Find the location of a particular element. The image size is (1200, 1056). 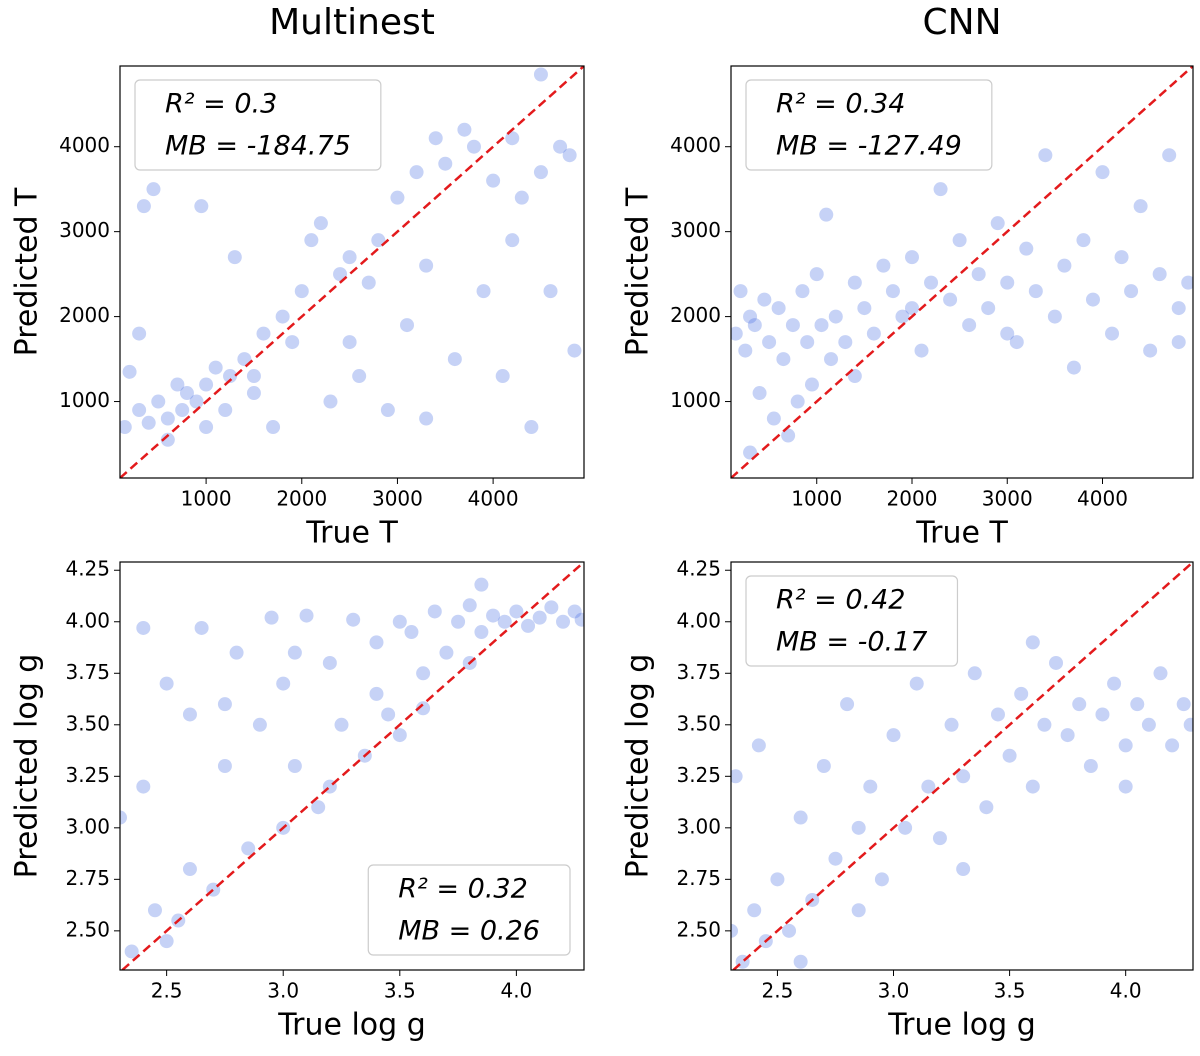

x-tick-label: 2000 is located at coordinates (912, 499).